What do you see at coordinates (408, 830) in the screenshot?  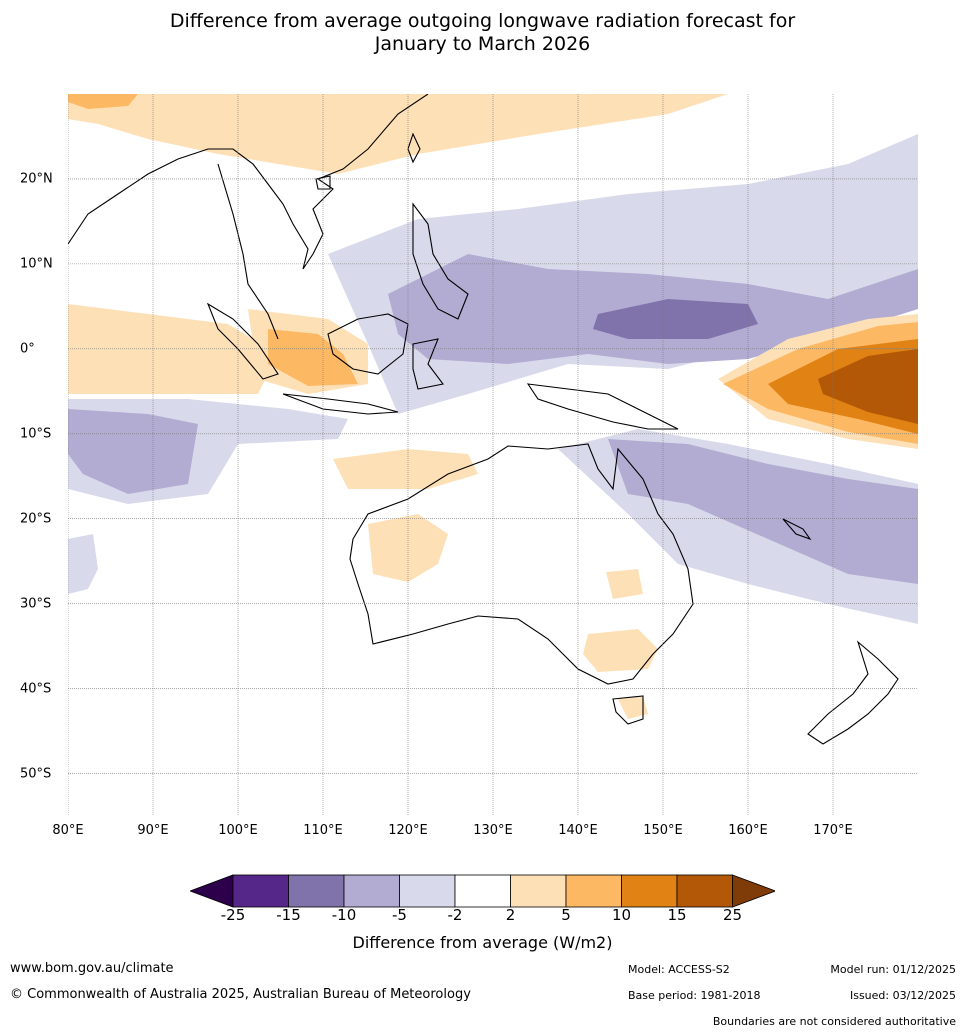 I see `lon-tick-label: 120°E` at bounding box center [408, 830].